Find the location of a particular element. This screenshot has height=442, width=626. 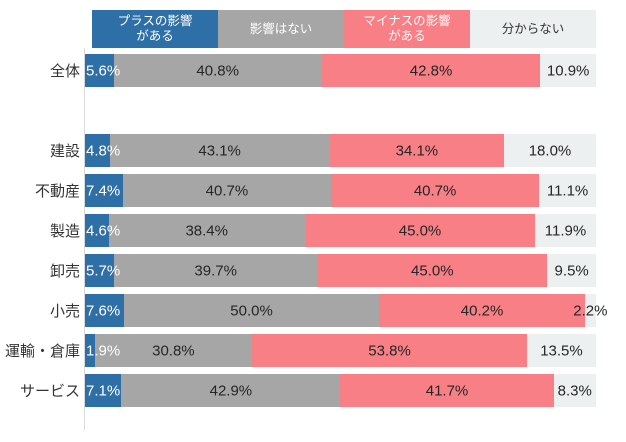

bar-segment-分からない: 11.1% is located at coordinates (567, 190).